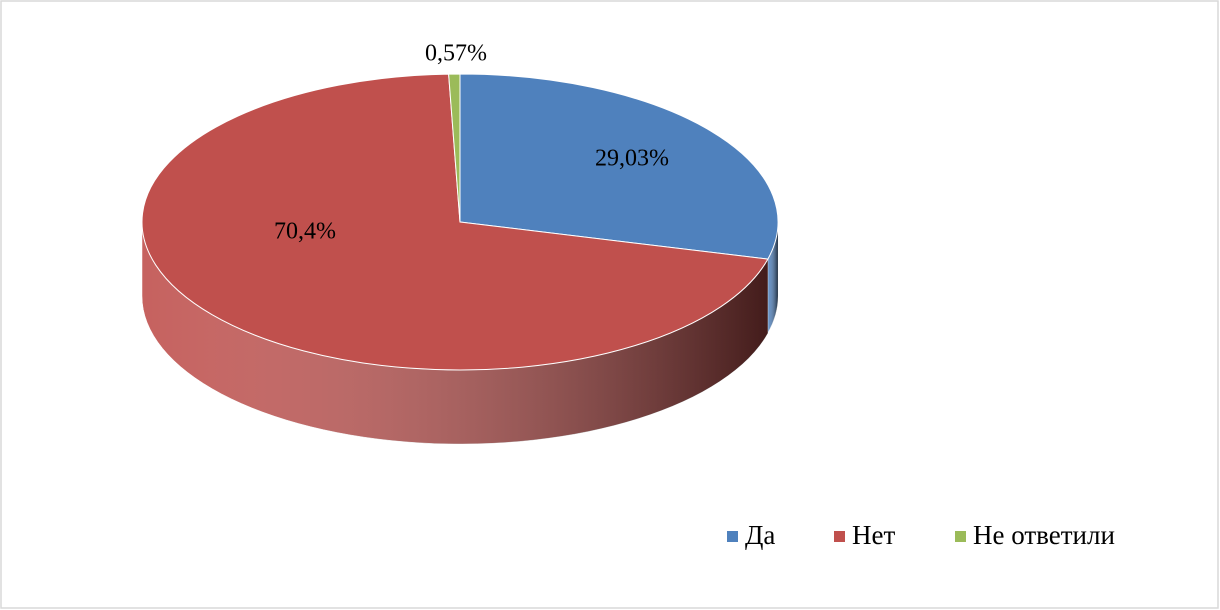  What do you see at coordinates (873, 535) in the screenshot?
I see `legend-label: Нет` at bounding box center [873, 535].